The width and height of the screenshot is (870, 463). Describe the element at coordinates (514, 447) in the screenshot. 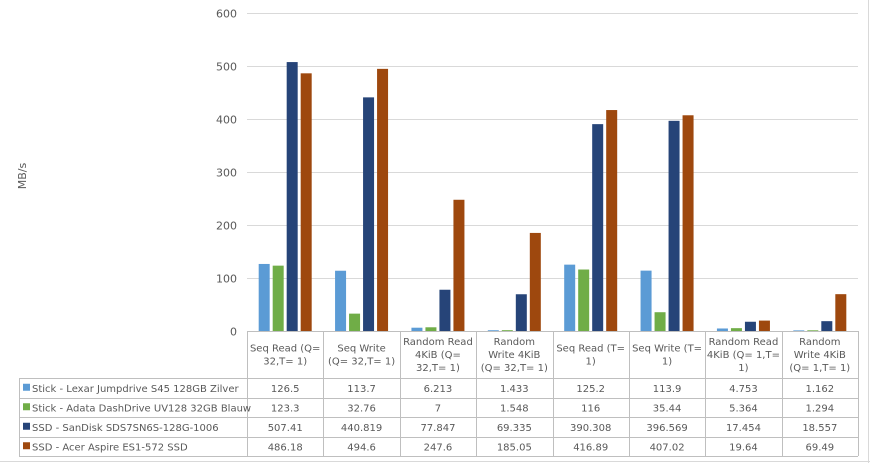

I see `table-cell: 185.05` at that location.